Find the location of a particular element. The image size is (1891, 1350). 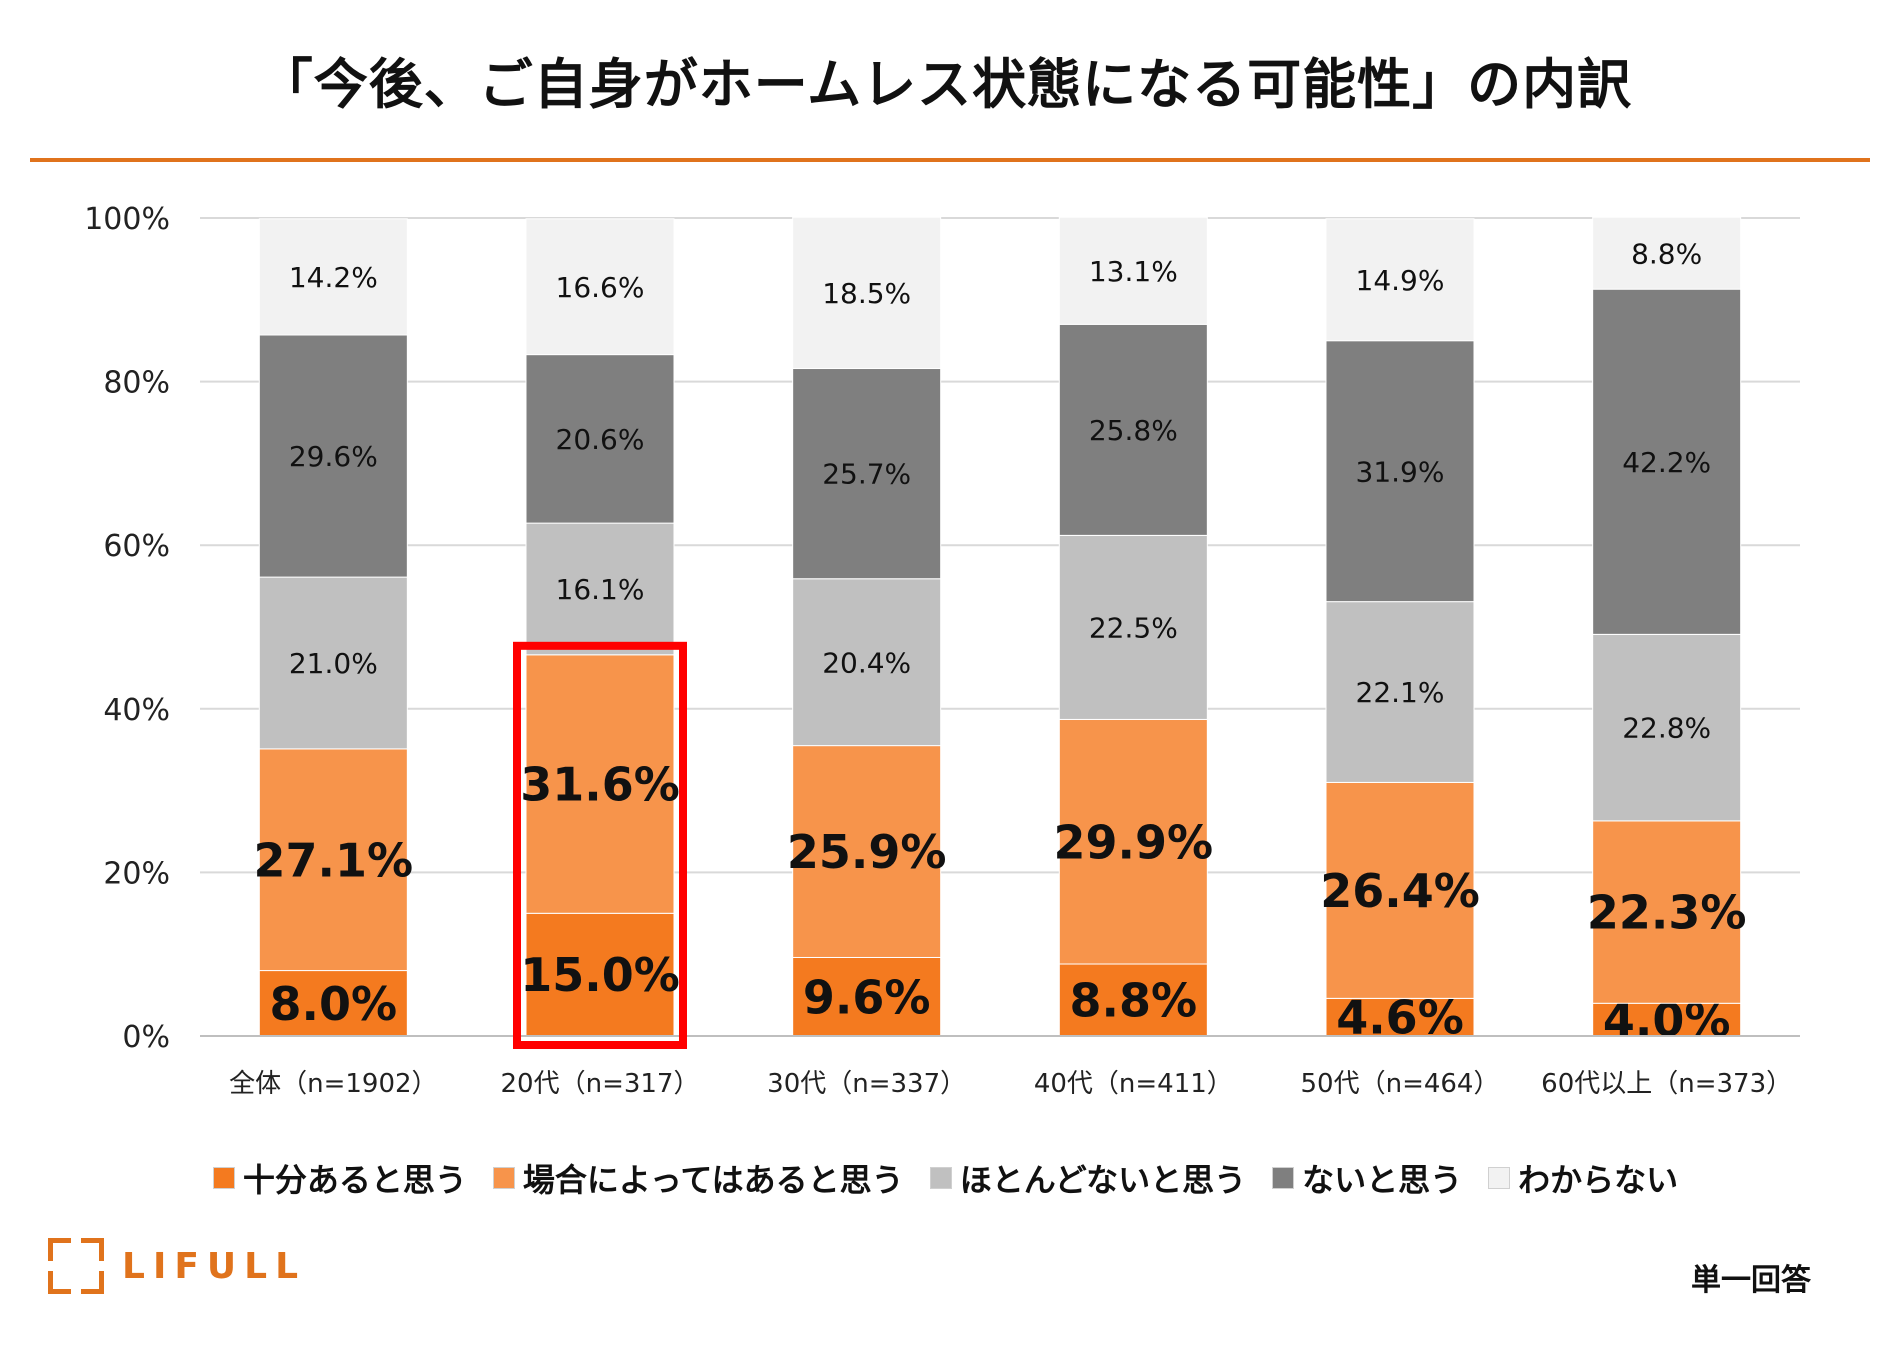

data-label: 26.4% is located at coordinates (1400, 891).